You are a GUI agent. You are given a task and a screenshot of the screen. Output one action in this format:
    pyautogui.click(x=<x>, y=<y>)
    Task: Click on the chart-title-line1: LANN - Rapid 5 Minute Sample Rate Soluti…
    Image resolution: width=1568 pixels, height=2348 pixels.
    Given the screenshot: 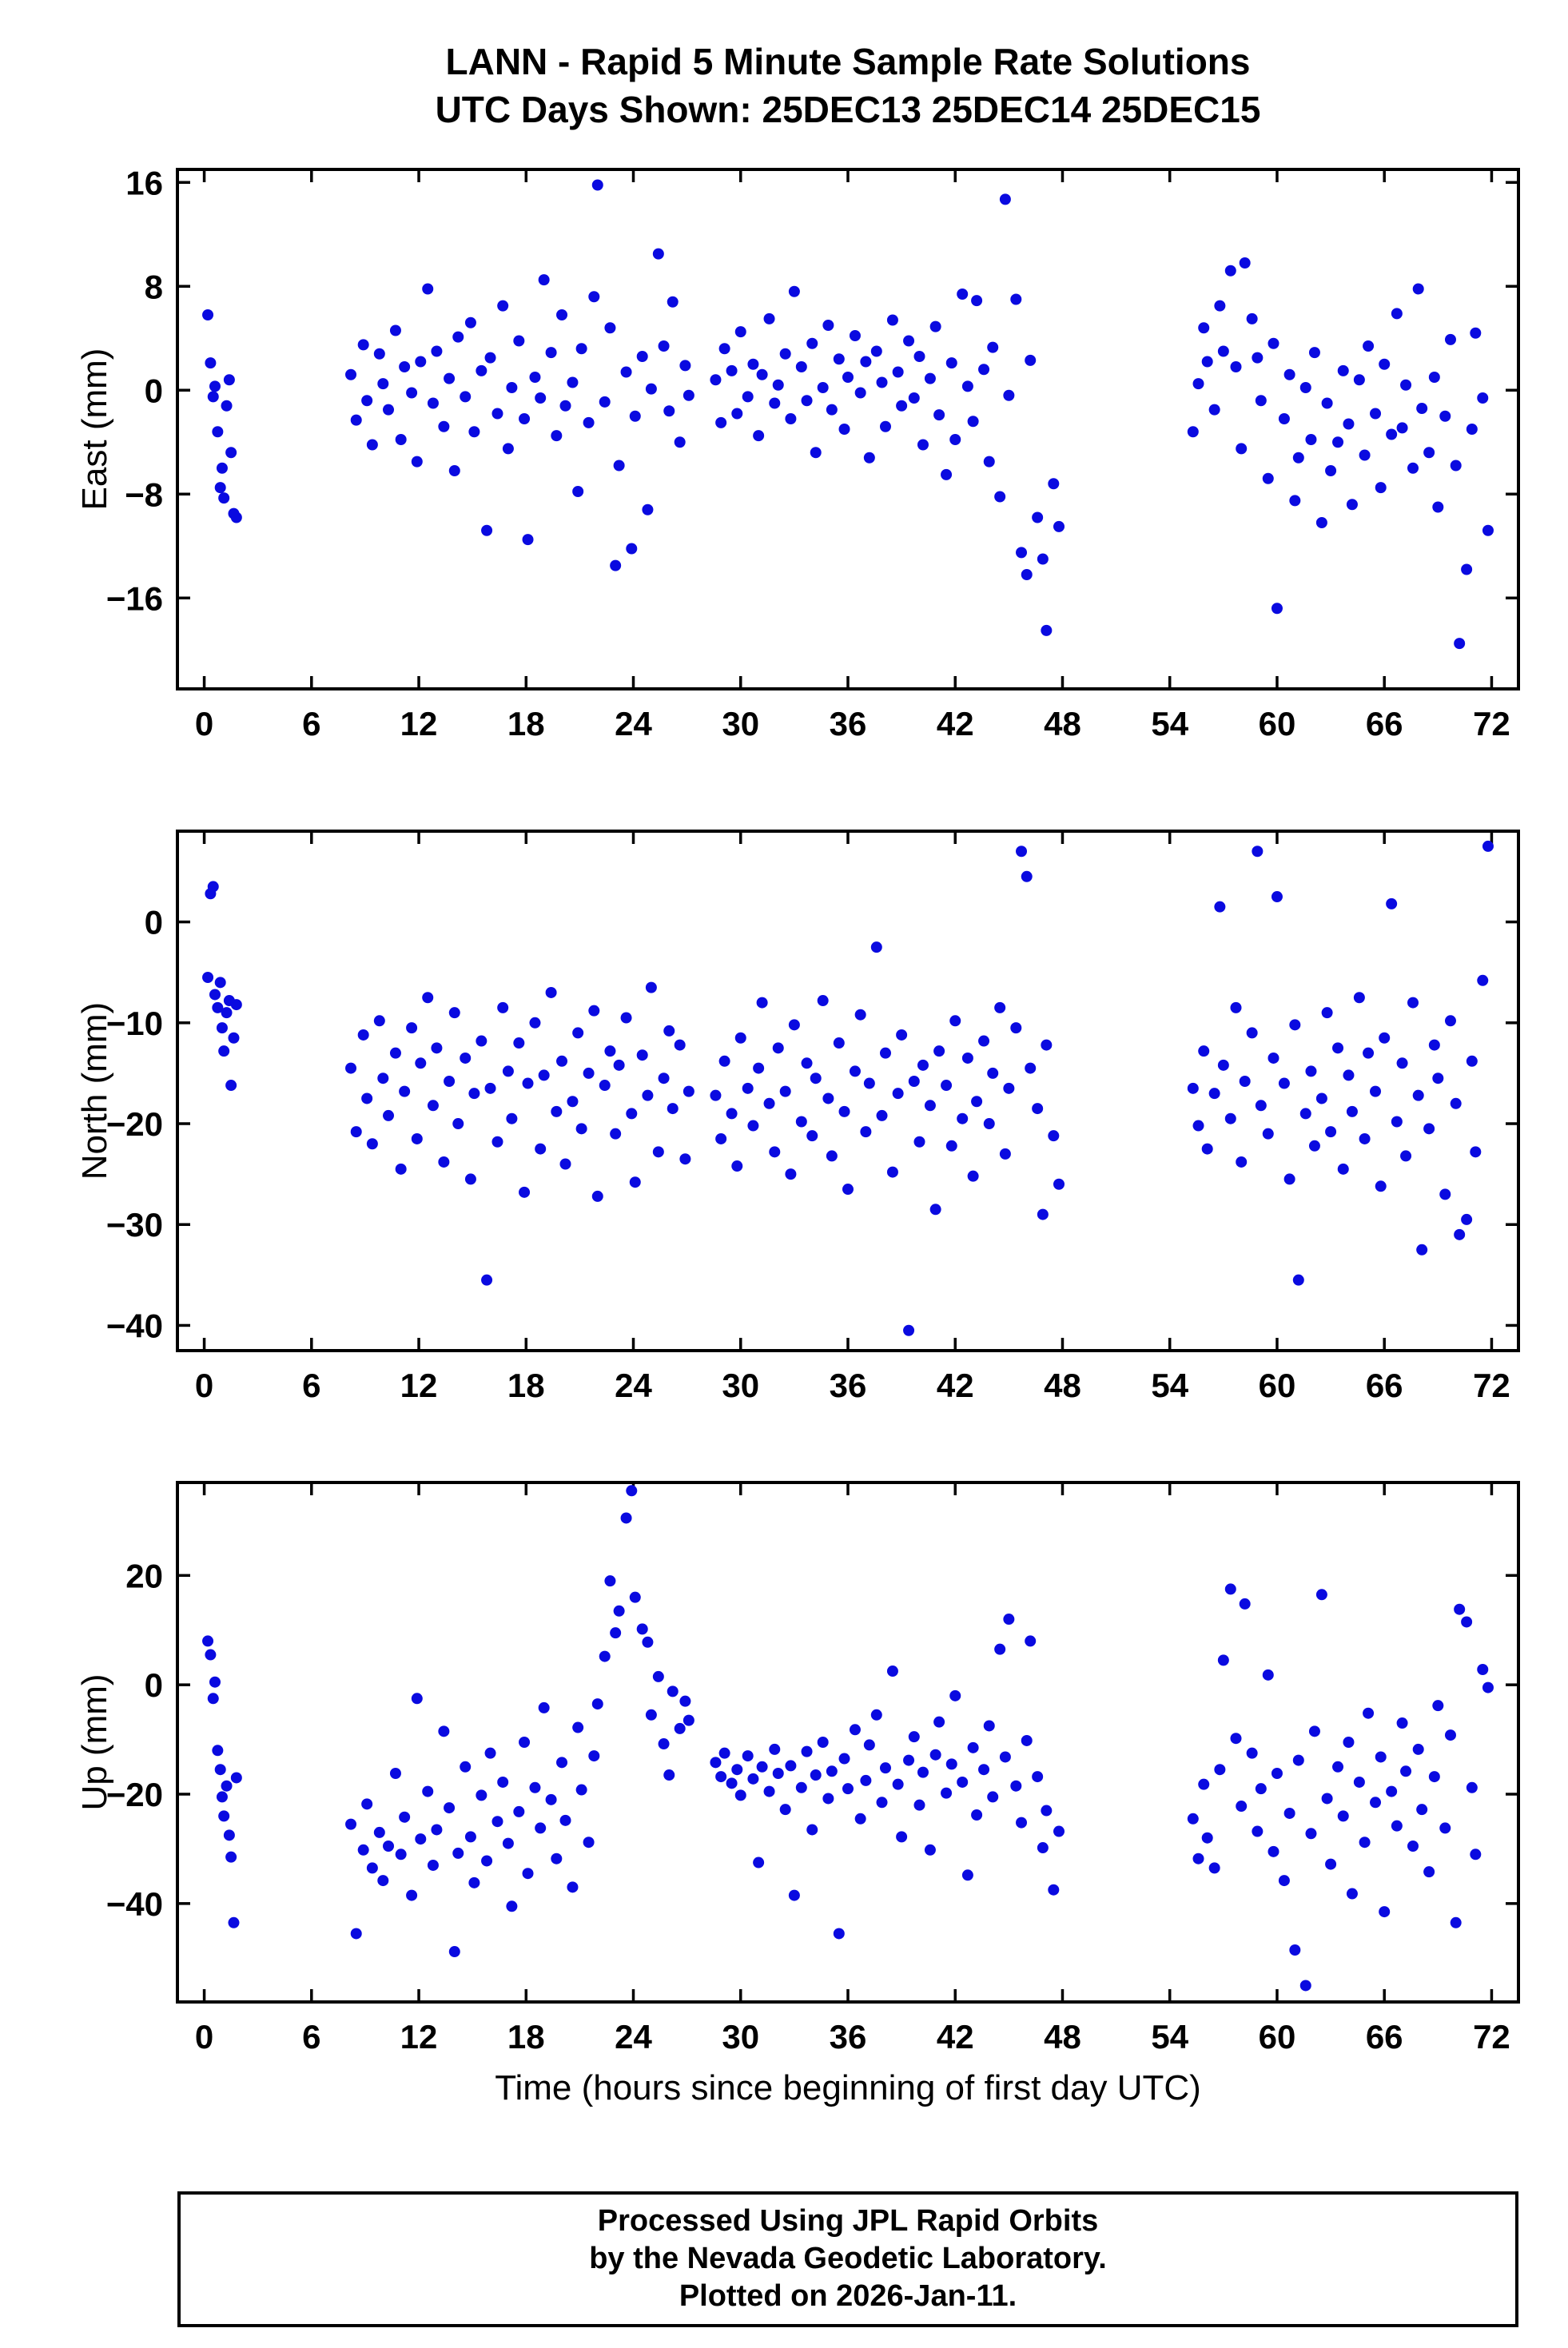 What is the action you would take?
    pyautogui.click(x=848, y=61)
    